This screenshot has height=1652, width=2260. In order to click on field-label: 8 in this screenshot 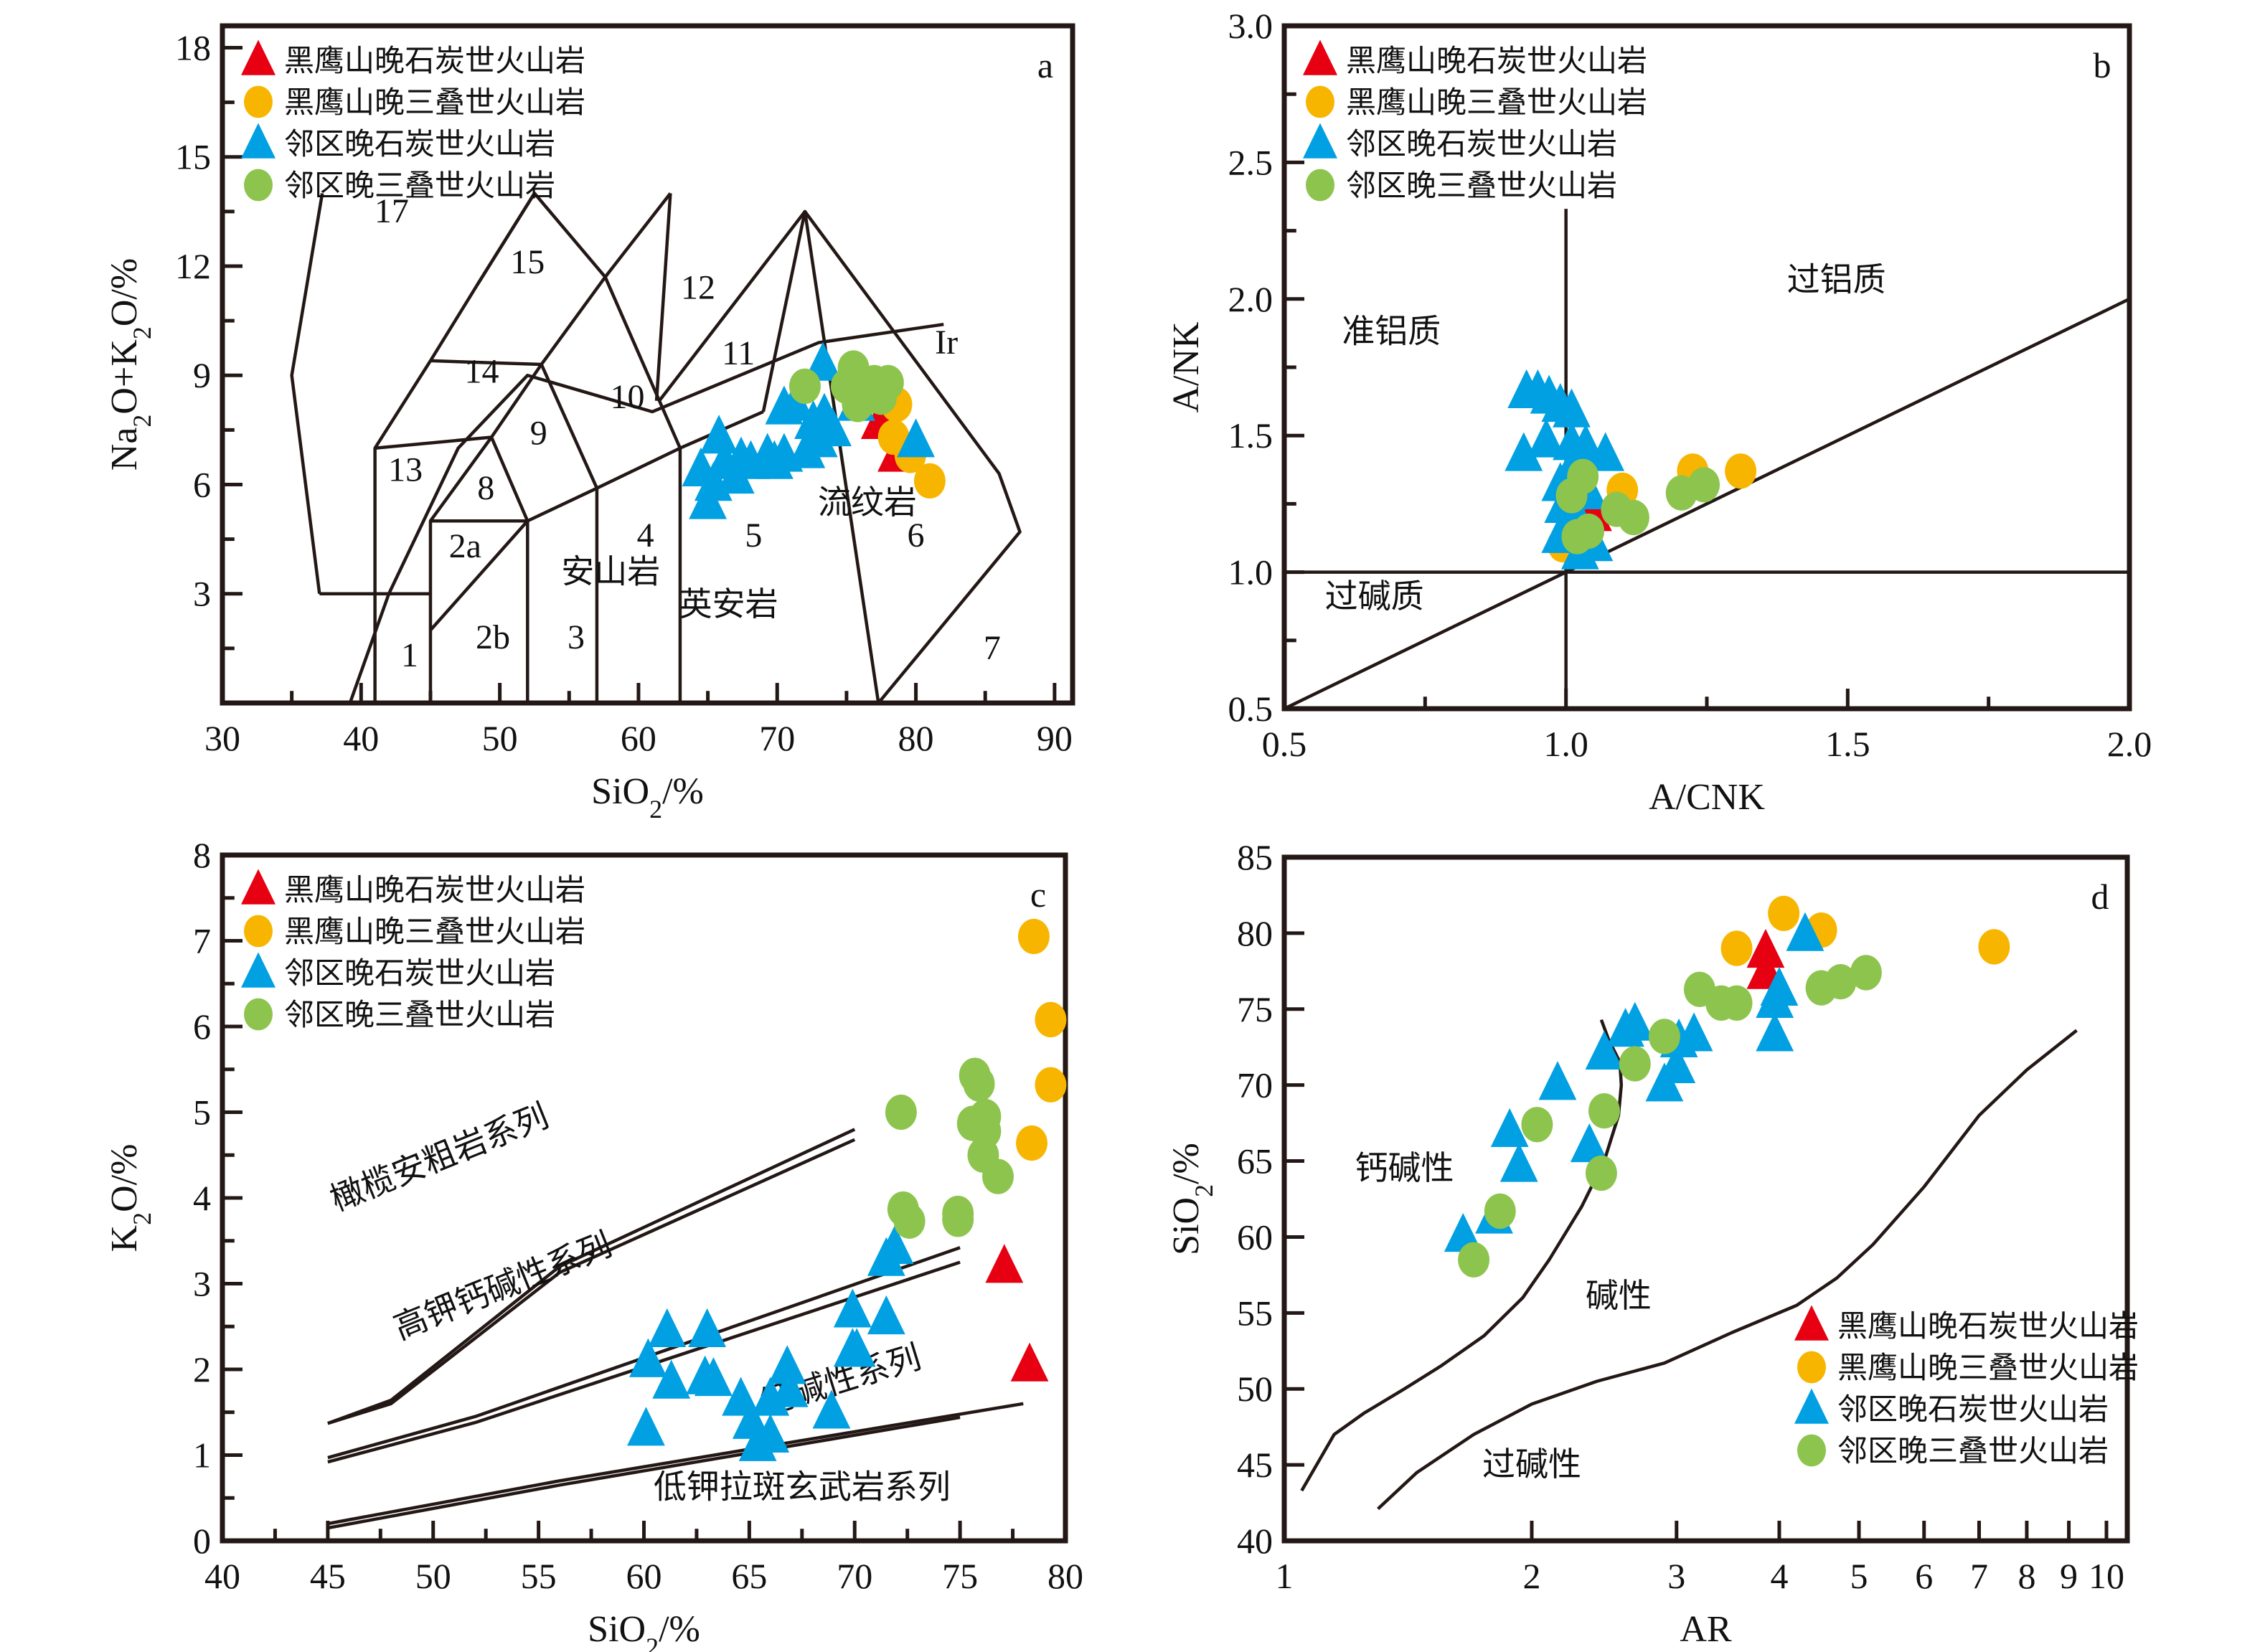, I will do `click(485, 488)`.